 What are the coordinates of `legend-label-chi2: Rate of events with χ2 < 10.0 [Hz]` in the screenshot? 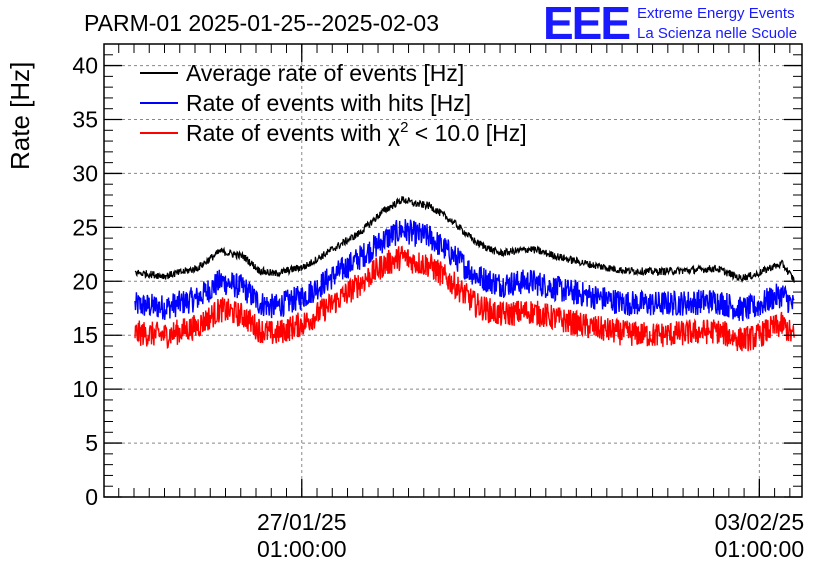 It's located at (356, 132).